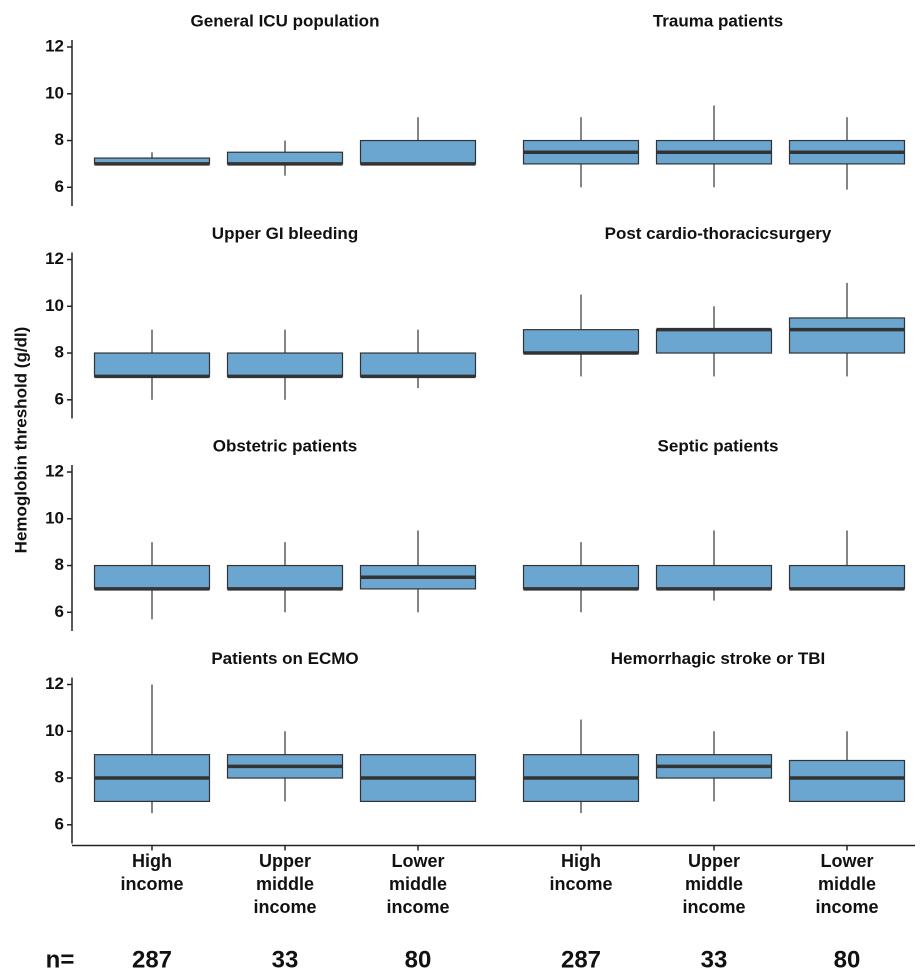 The width and height of the screenshot is (920, 977). Describe the element at coordinates (60, 959) in the screenshot. I see `n-label: n=` at that location.